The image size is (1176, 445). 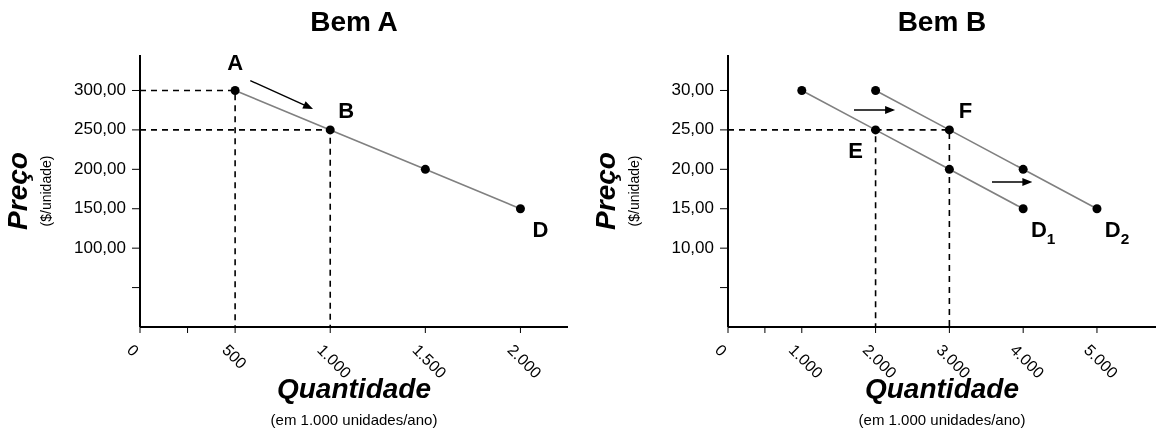 What do you see at coordinates (692, 168) in the screenshot?
I see `y-tick-label: 20,00` at bounding box center [692, 168].